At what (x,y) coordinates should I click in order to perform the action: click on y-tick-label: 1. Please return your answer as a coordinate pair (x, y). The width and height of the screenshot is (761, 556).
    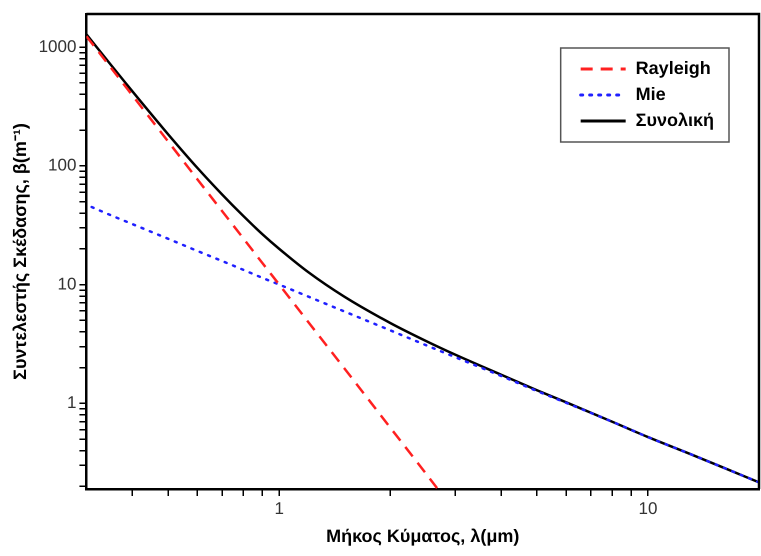
    Looking at the image, I should click on (71, 402).